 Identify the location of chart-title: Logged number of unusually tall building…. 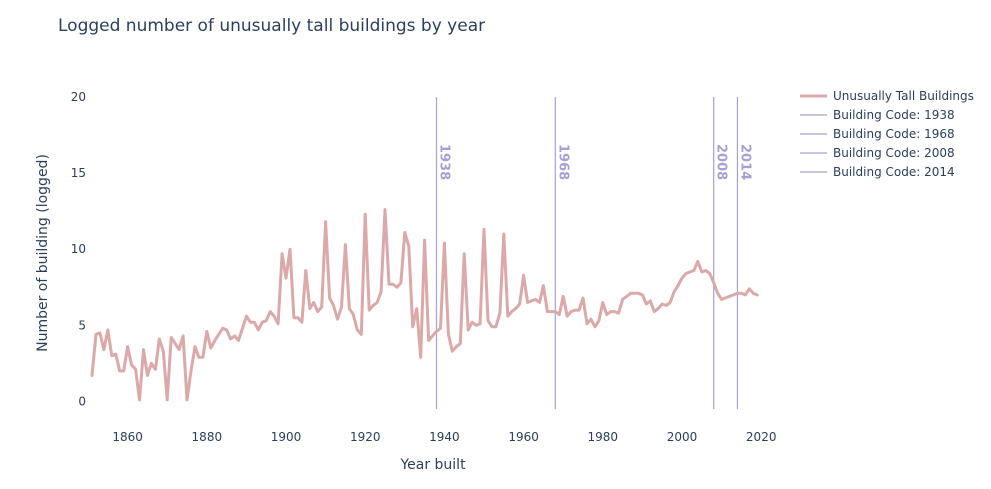
(271, 26).